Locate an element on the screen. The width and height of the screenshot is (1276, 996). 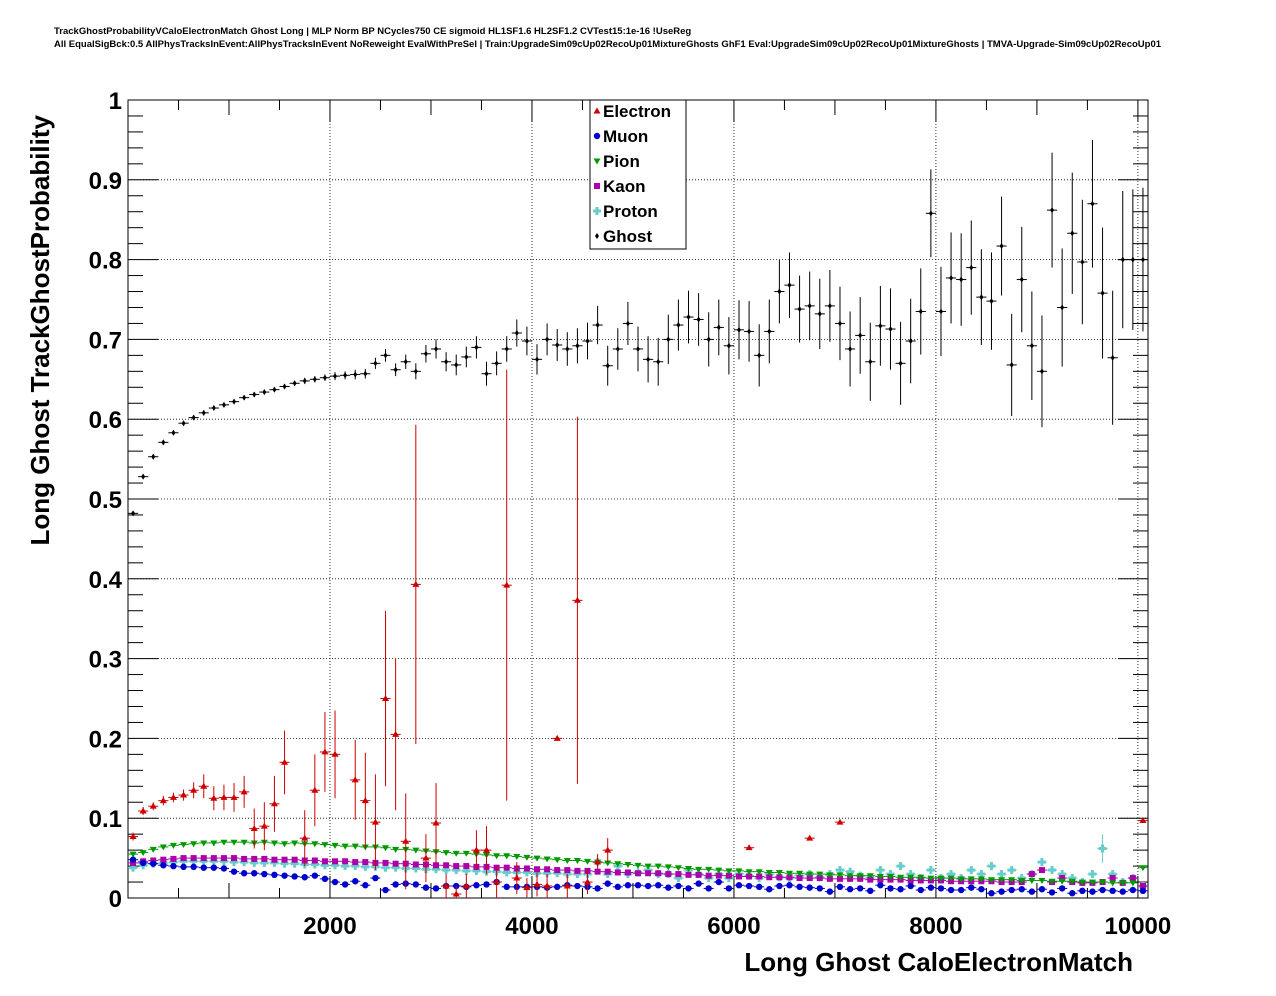
legend-label-proton: Proton is located at coordinates (630, 211).